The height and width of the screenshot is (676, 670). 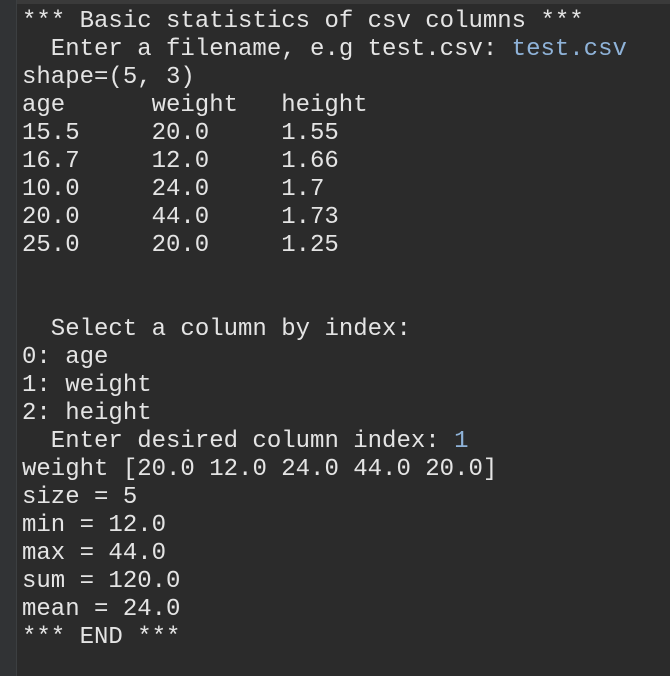 What do you see at coordinates (245, 441) in the screenshot?
I see `prompt-text: Enter desired column index:` at bounding box center [245, 441].